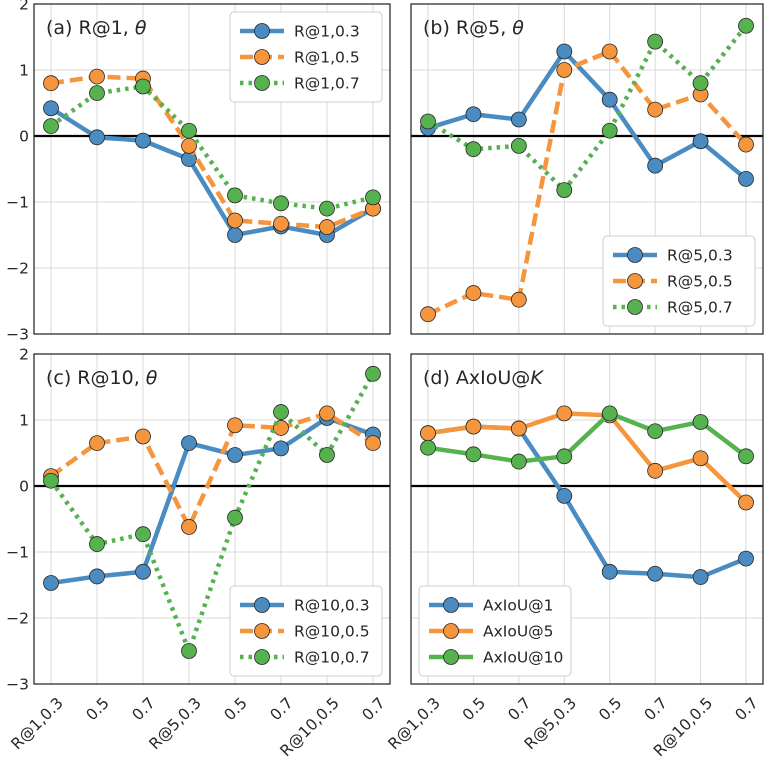  What do you see at coordinates (700, 282) in the screenshot?
I see `legend-label: R@5,0.5` at bounding box center [700, 282].